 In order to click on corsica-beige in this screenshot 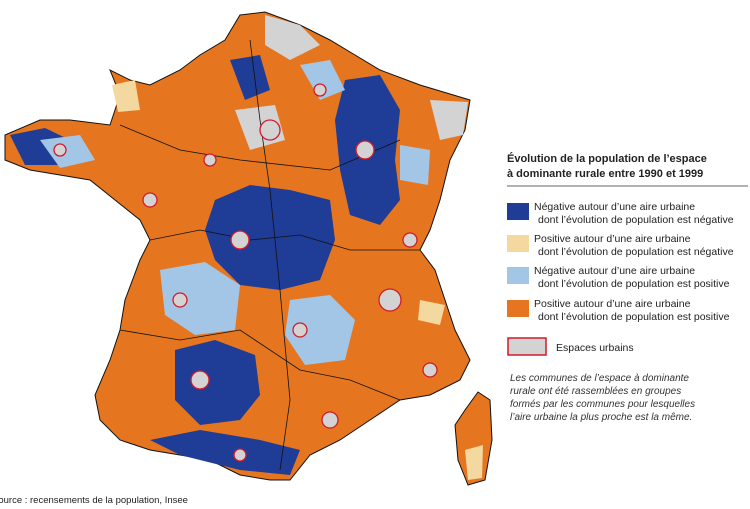, I will do `click(474, 462)`.